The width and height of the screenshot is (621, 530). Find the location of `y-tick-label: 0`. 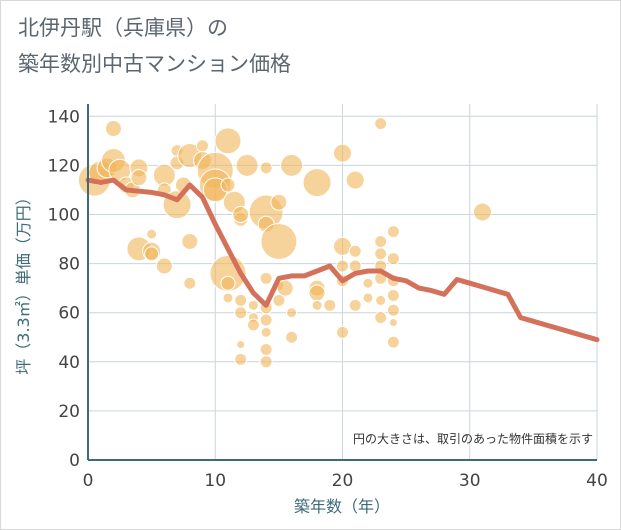

y-tick-label: 0 is located at coordinates (74, 461).